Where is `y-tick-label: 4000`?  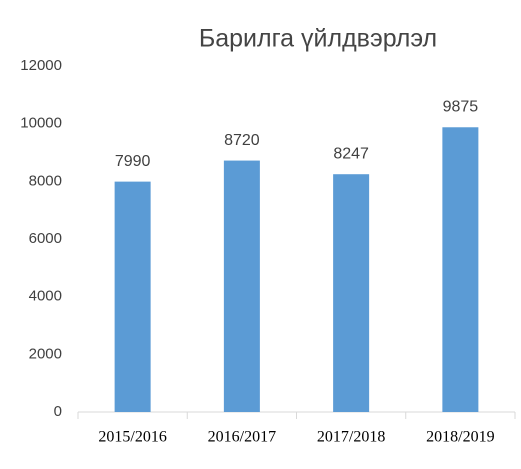 y-tick-label: 4000 is located at coordinates (45, 296).